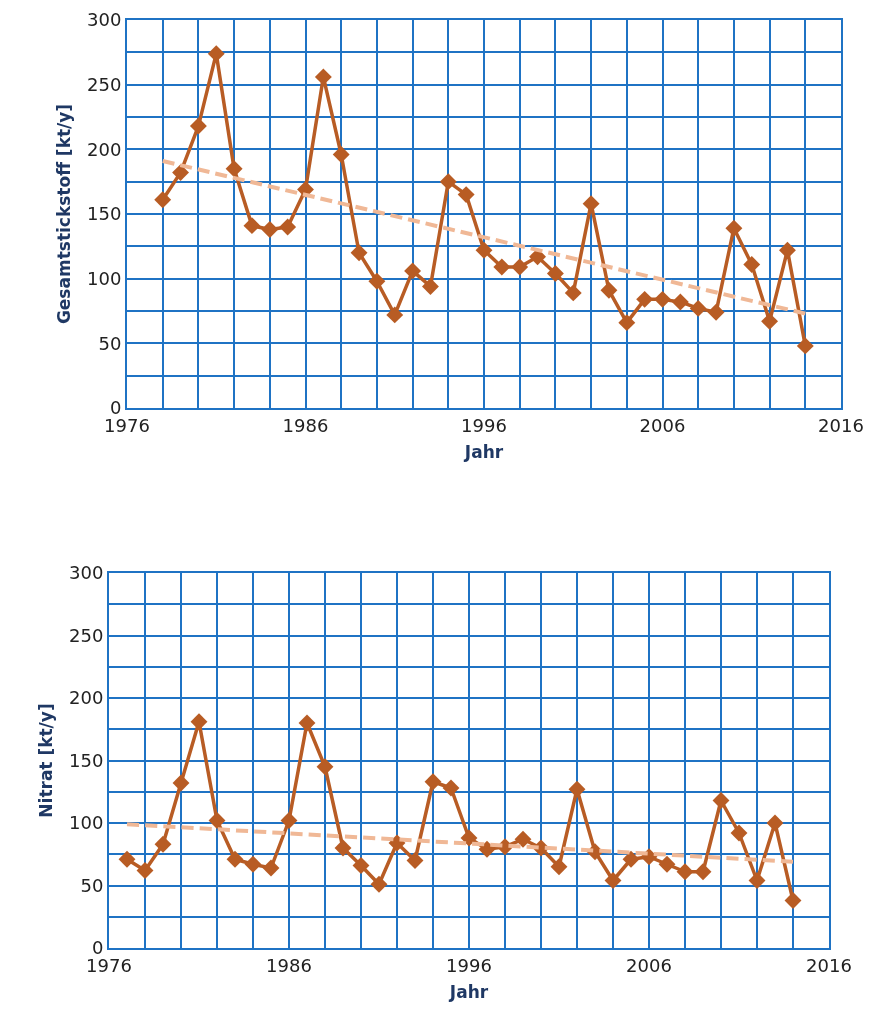 The image size is (875, 1030). What do you see at coordinates (46, 760) in the screenshot?
I see `y-axis-title: Nitrat [kt/y]` at bounding box center [46, 760].